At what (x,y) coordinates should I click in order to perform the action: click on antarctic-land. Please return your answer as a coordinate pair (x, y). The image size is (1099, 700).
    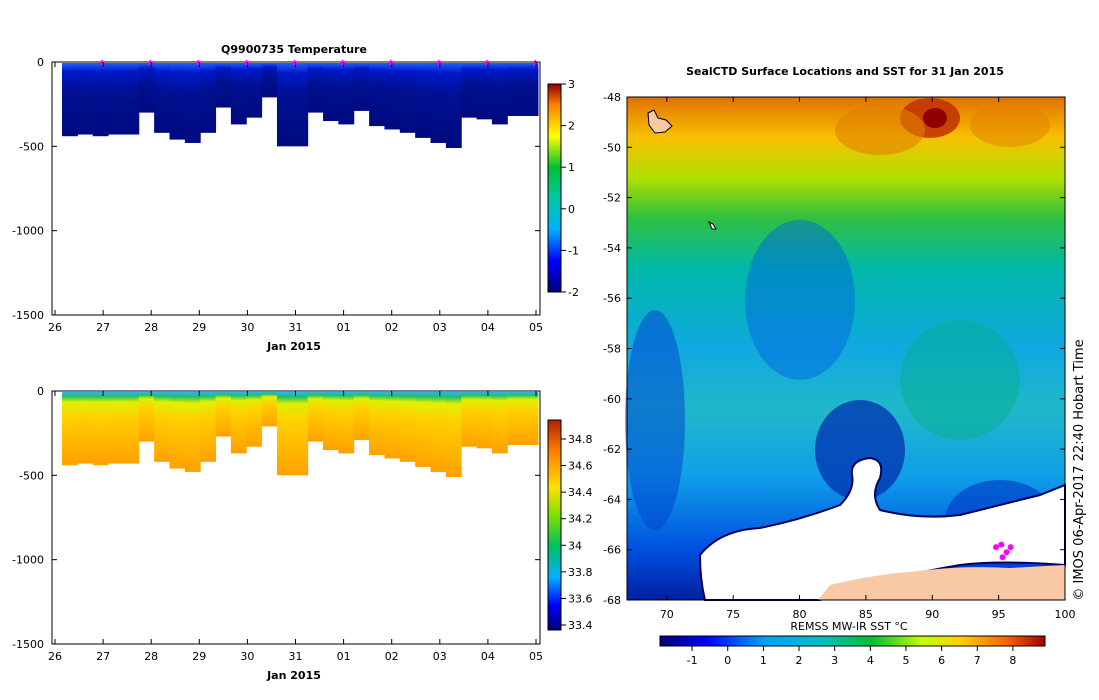
    Looking at the image, I should click on (941, 582).